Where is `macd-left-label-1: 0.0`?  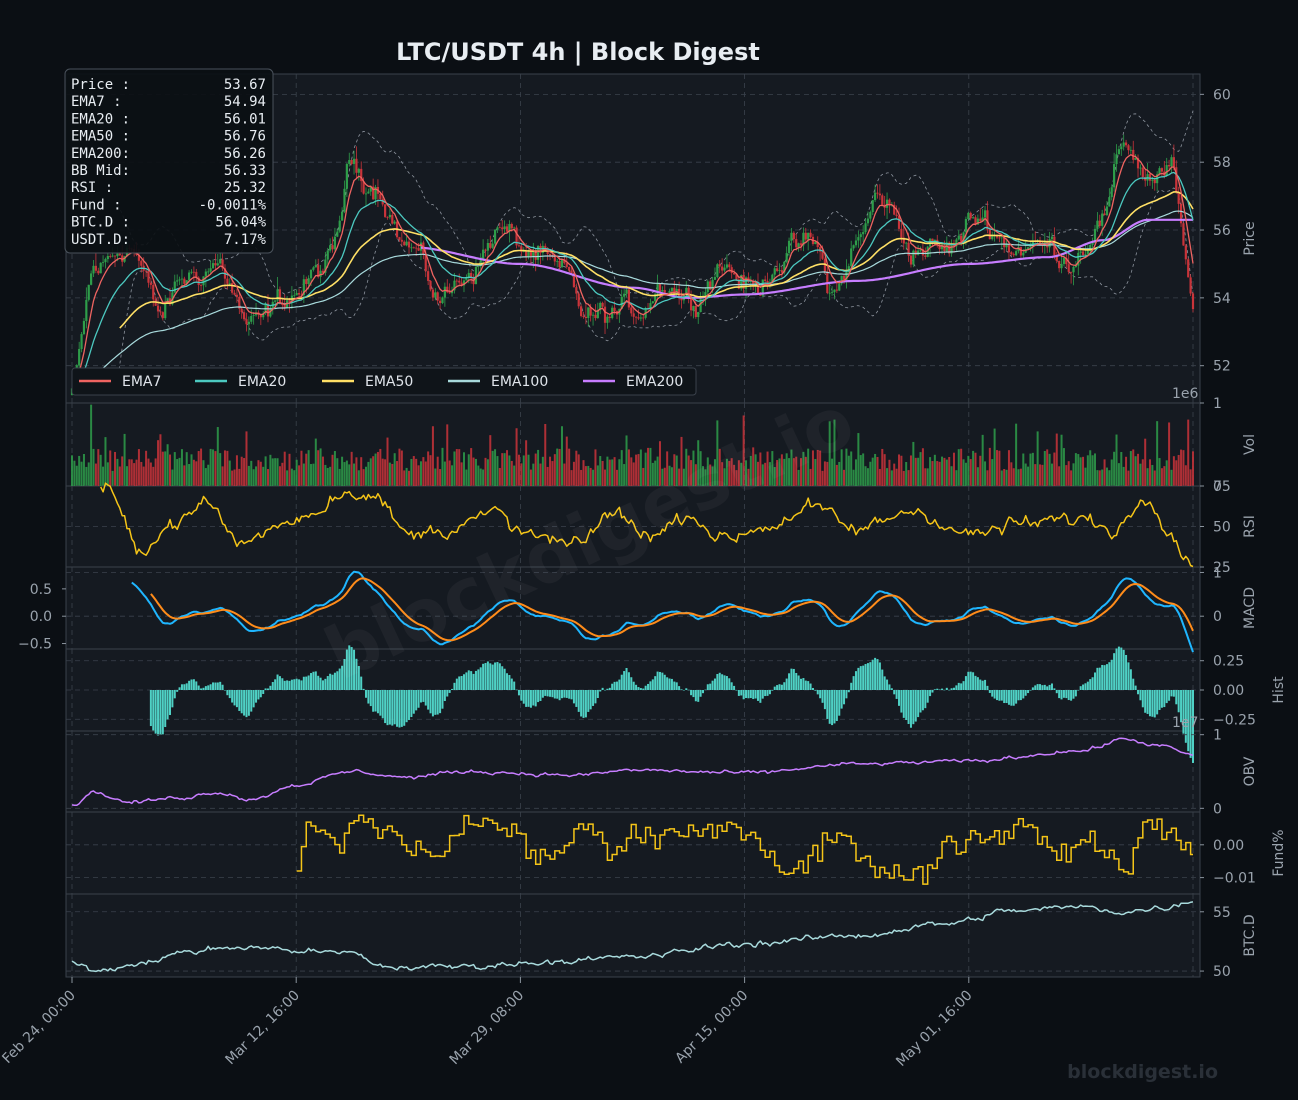
macd-left-label-1: 0.0 is located at coordinates (41, 617).